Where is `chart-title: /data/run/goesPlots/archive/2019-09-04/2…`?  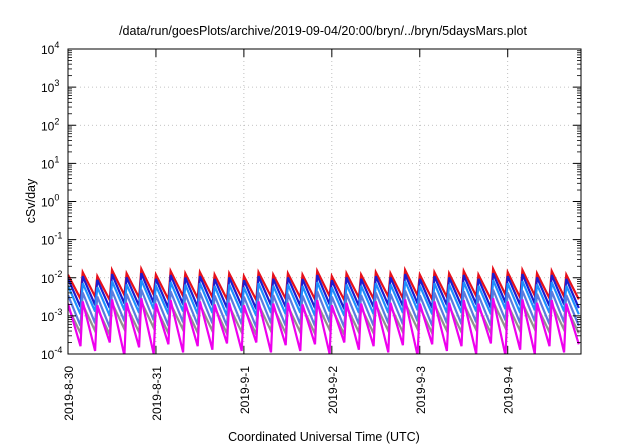 chart-title: /data/run/goesPlots/archive/2019-09-04/2… is located at coordinates (323, 31).